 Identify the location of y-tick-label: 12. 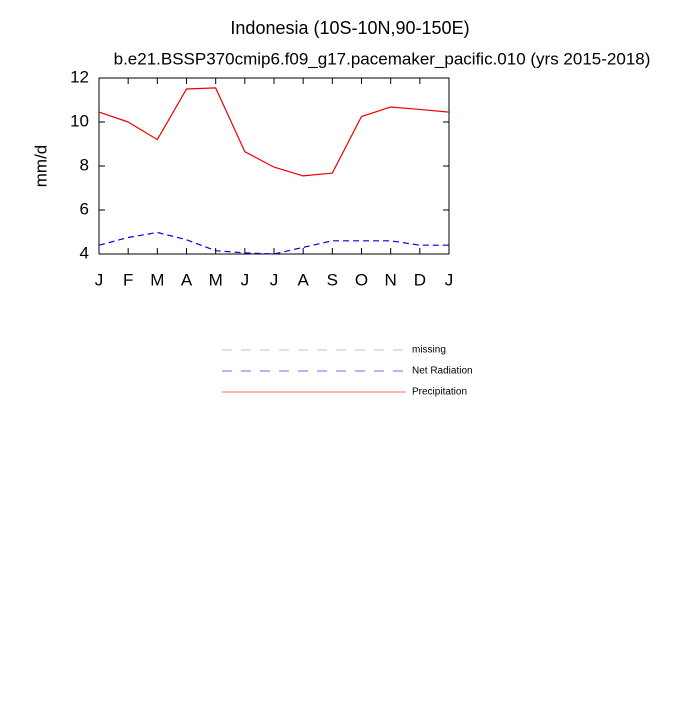
(79, 76).